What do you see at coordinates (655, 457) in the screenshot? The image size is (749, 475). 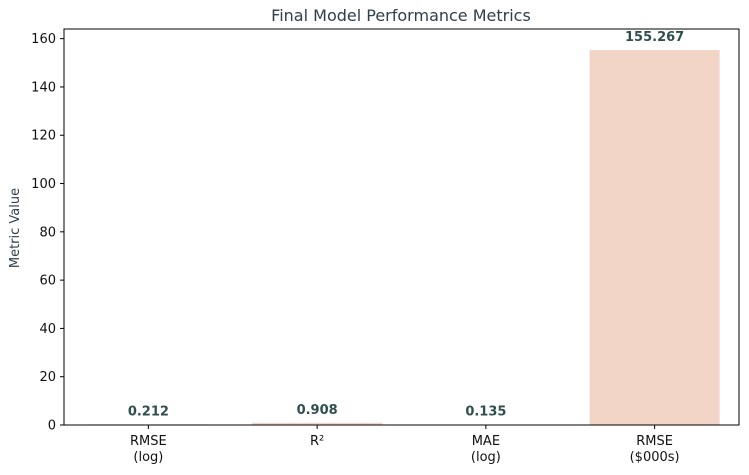 I see `x-tick-label: ($000s)` at bounding box center [655, 457].